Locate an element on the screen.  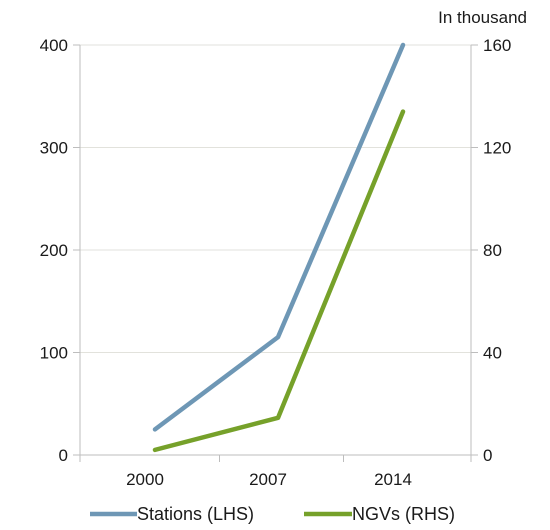
x-tick-label-2014: 2014 is located at coordinates (393, 479).